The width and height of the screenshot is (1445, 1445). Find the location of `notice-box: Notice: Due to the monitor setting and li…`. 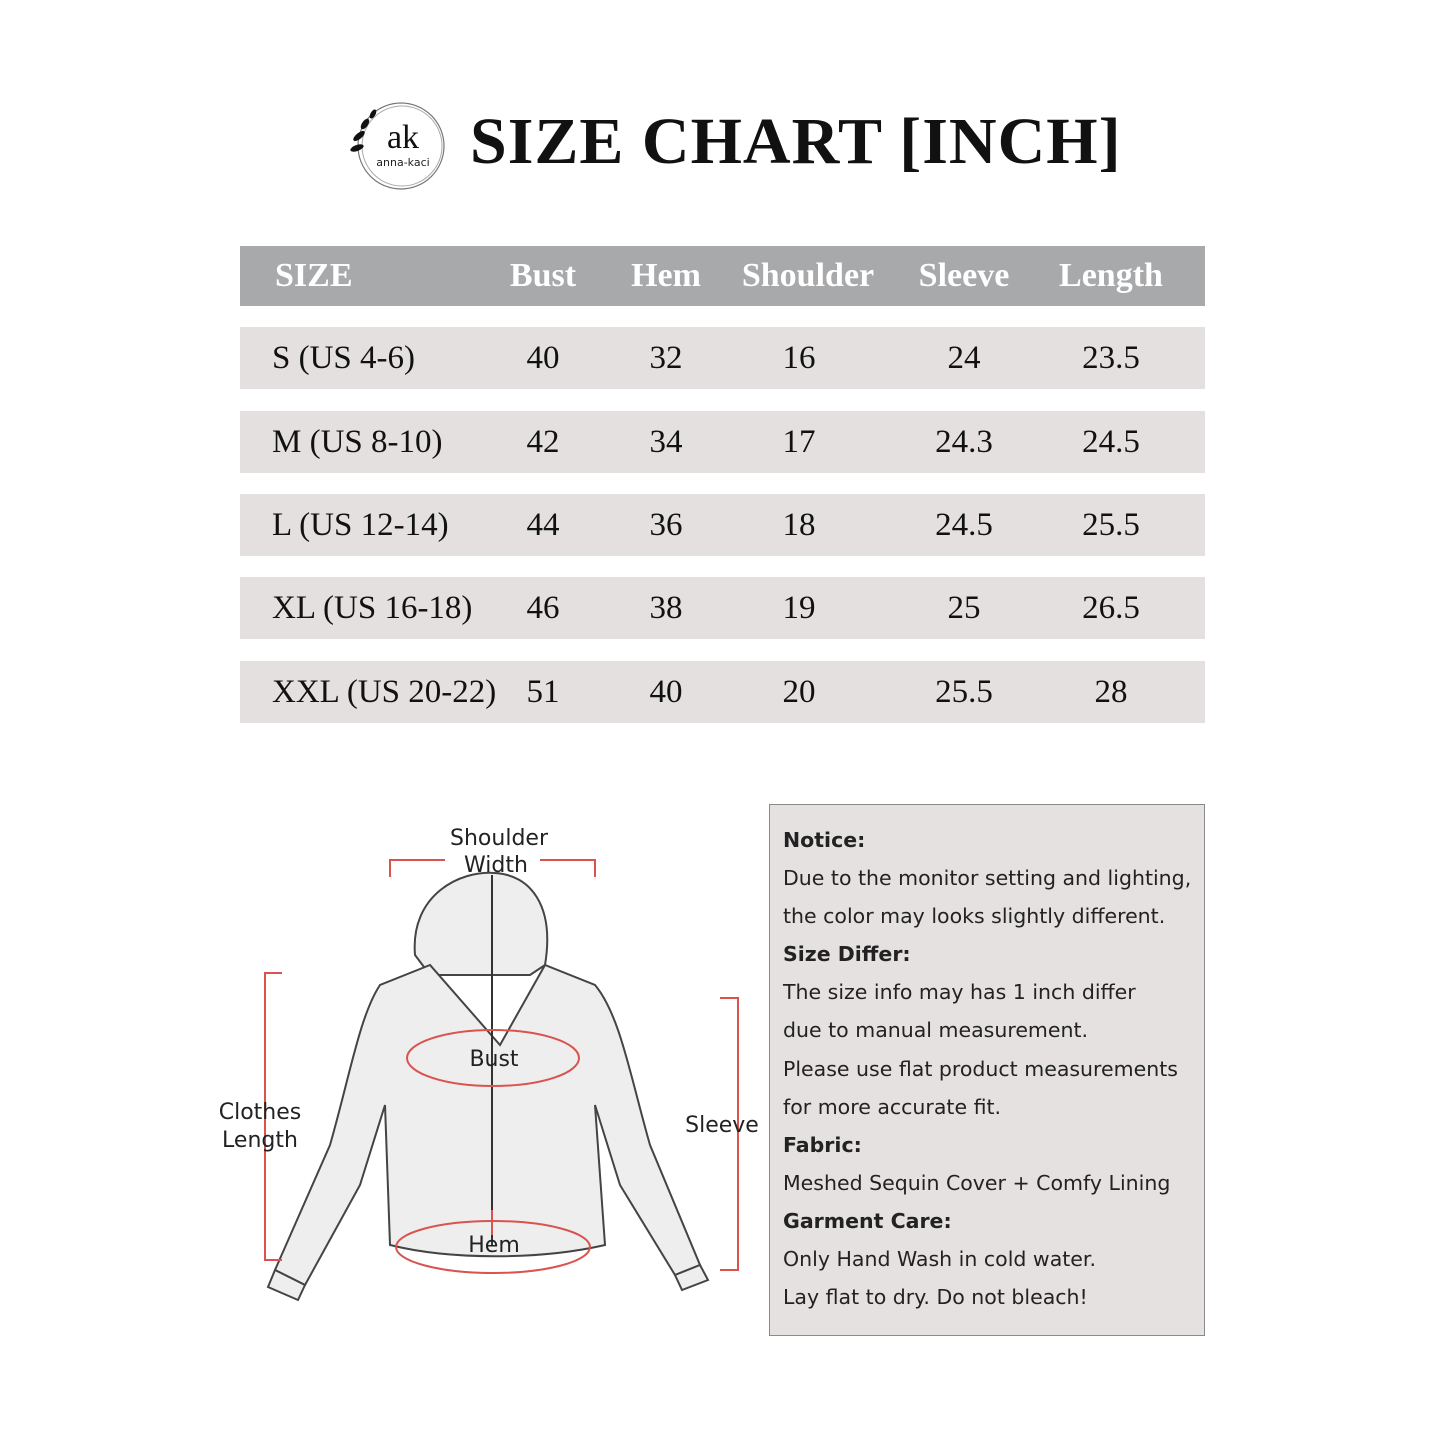

notice-box: Notice: Due to the monitor setting and li… is located at coordinates (987, 1070).